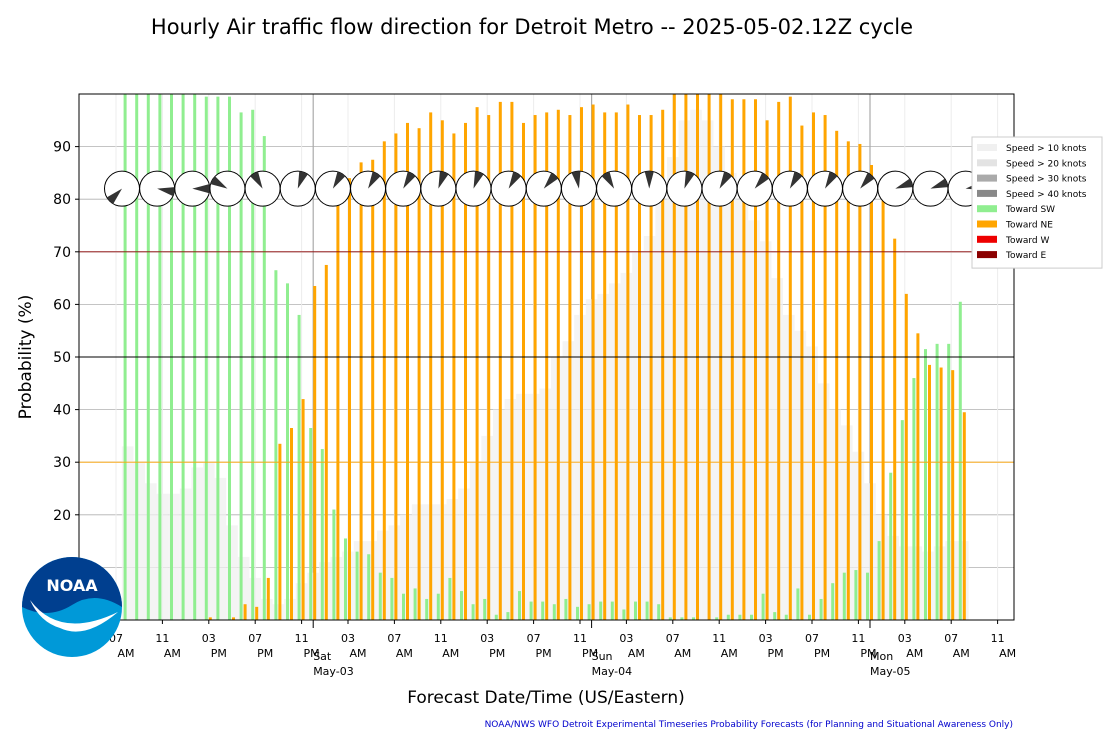 This screenshot has width=1118, height=743. I want to click on logo-top, so click(72, 585).